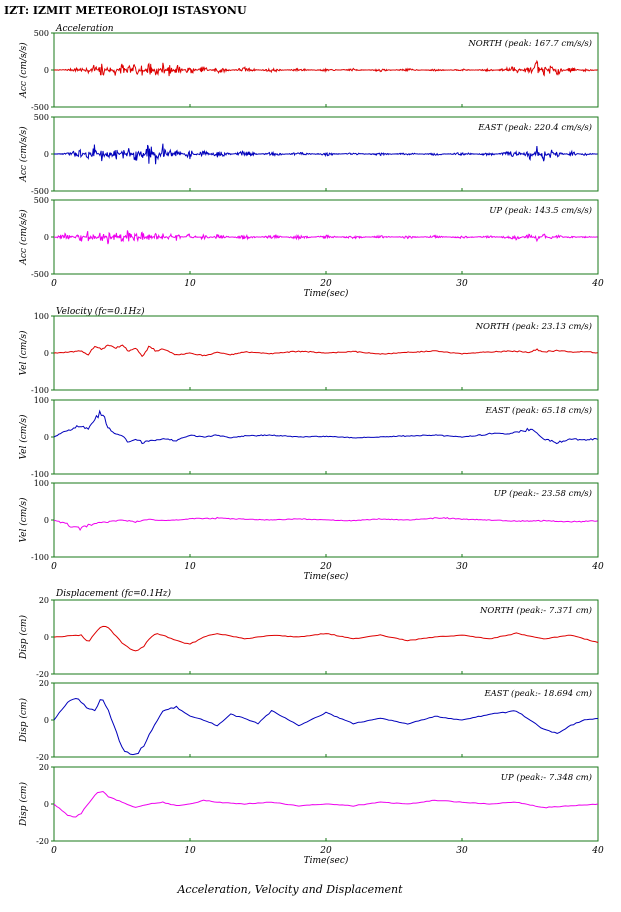 The image size is (621, 912). What do you see at coordinates (537, 693) in the screenshot?
I see `series-label-east: EAST (peak:- 18.694 cm)` at bounding box center [537, 693].